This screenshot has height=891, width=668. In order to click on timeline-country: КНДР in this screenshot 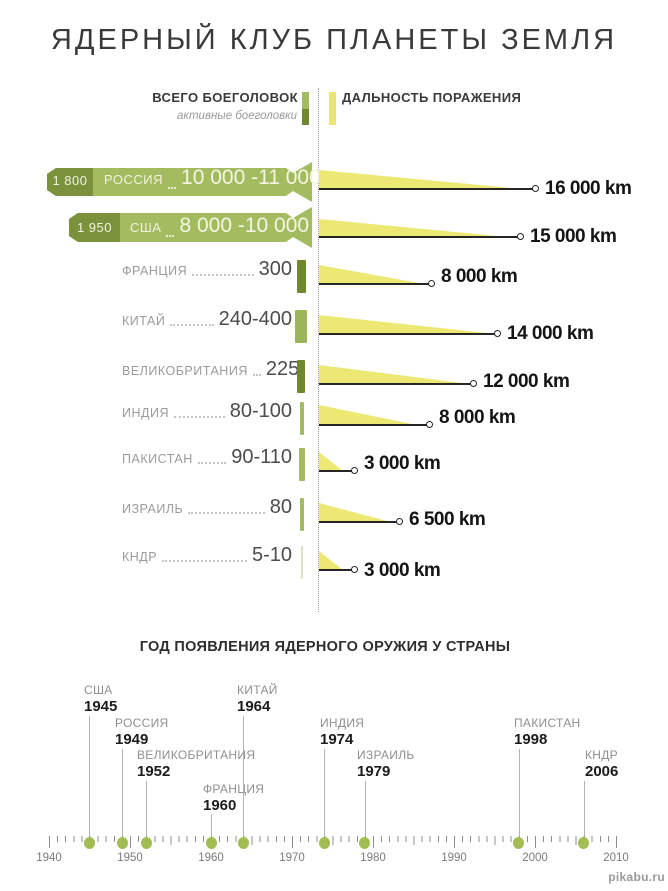, I will do `click(601, 755)`.